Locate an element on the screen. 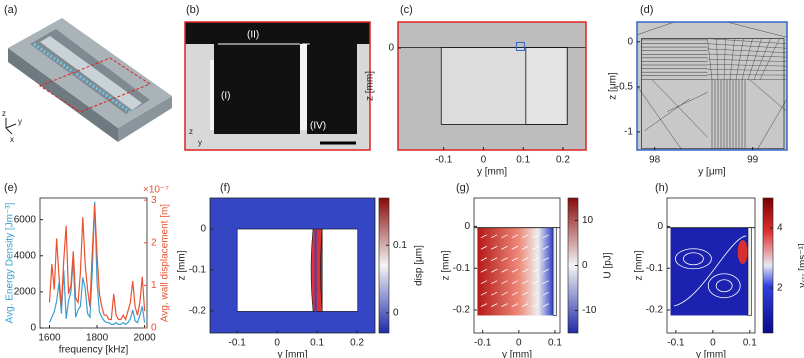 The height and width of the screenshot is (358, 804). panel-label: (h) is located at coordinates (661, 188).